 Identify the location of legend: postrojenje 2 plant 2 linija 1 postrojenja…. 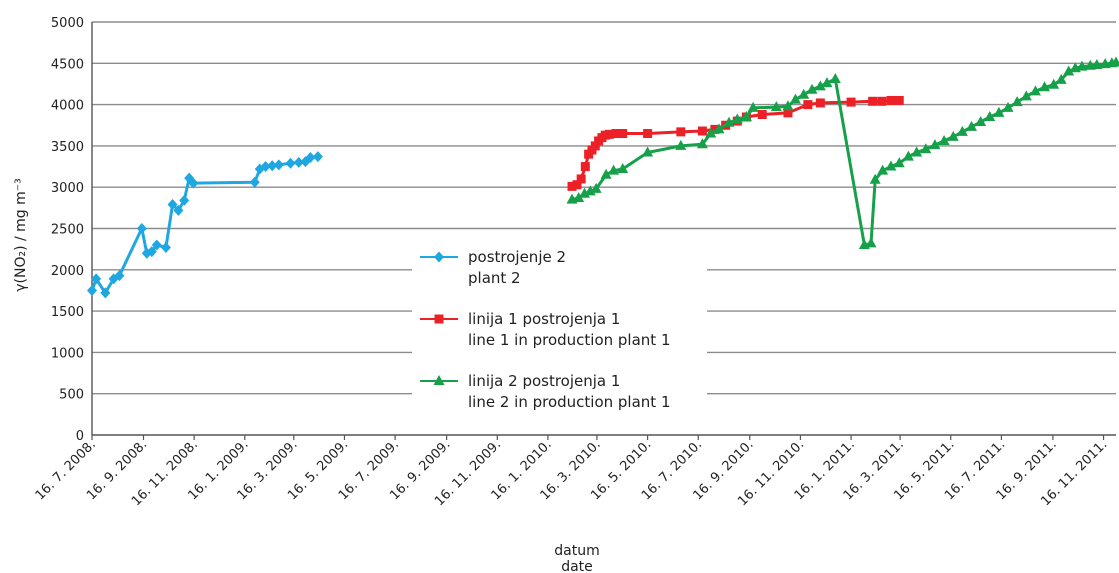
(559, 325).